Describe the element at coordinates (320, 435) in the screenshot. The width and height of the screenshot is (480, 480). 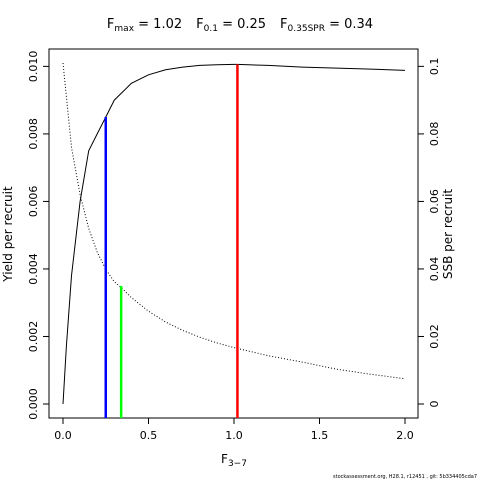
I see `x-tick-label: 1.5` at that location.